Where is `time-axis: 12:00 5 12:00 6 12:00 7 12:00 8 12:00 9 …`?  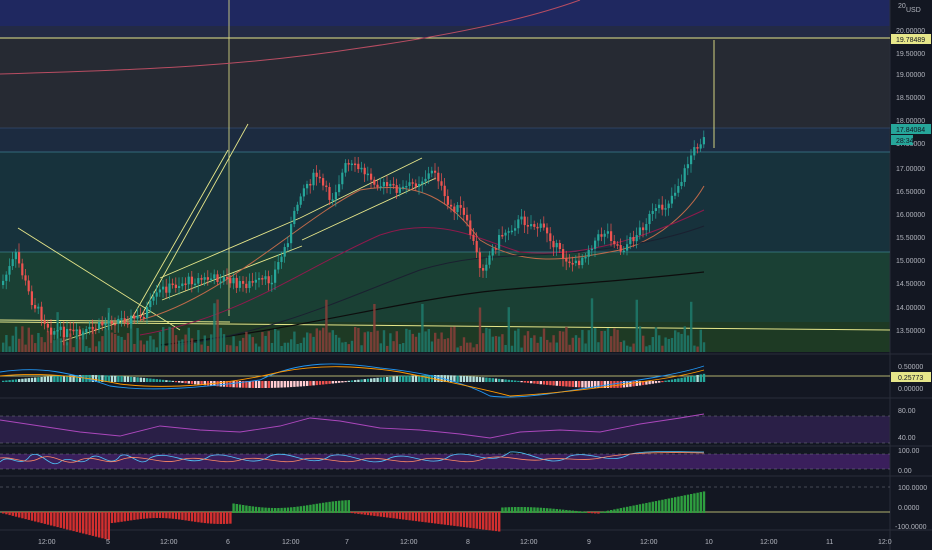 time-axis: 12:00 5 12:00 6 12:00 7 12:00 8 12:00 9 … is located at coordinates (465, 542).